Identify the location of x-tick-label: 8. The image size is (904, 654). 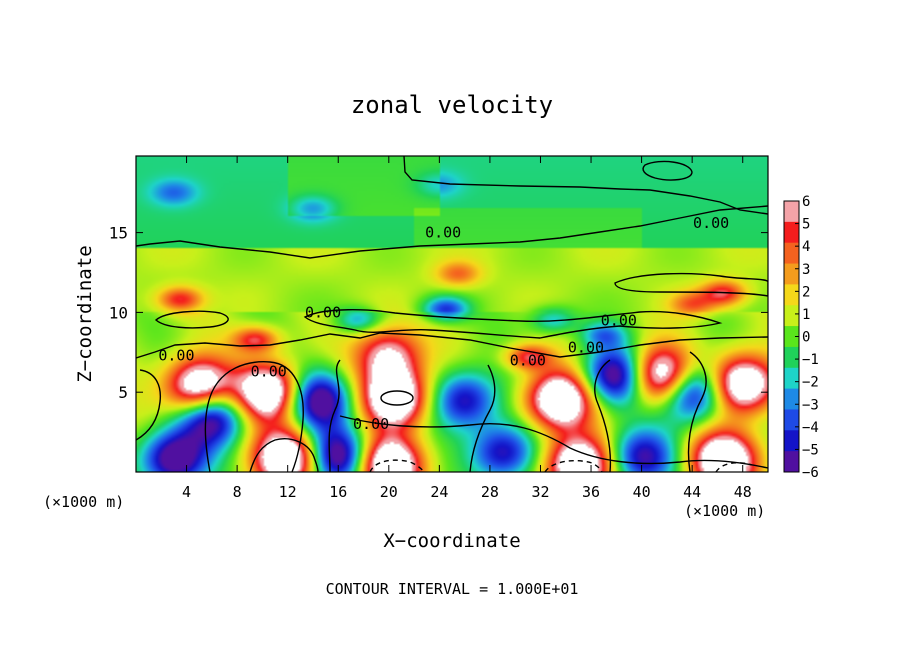
(237, 492).